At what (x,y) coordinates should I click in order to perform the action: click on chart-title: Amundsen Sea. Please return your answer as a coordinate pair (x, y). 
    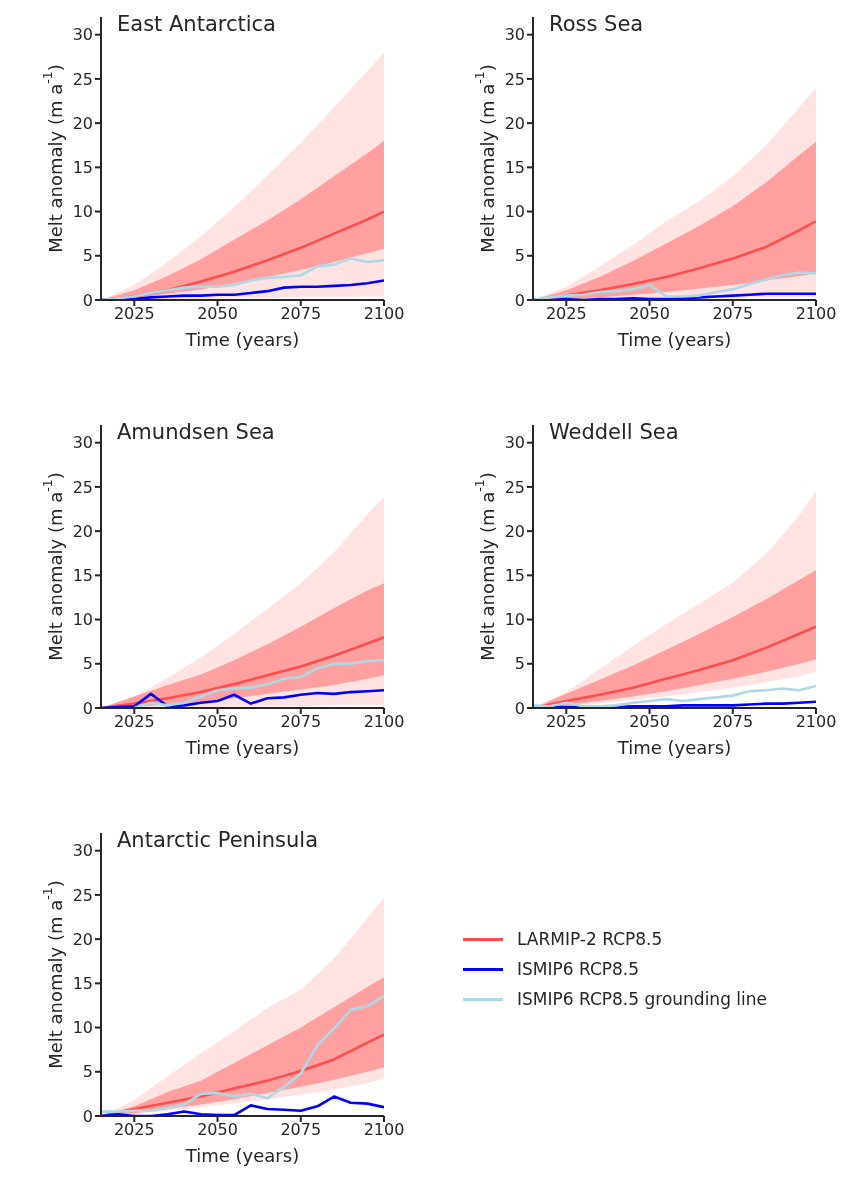
    Looking at the image, I should click on (196, 432).